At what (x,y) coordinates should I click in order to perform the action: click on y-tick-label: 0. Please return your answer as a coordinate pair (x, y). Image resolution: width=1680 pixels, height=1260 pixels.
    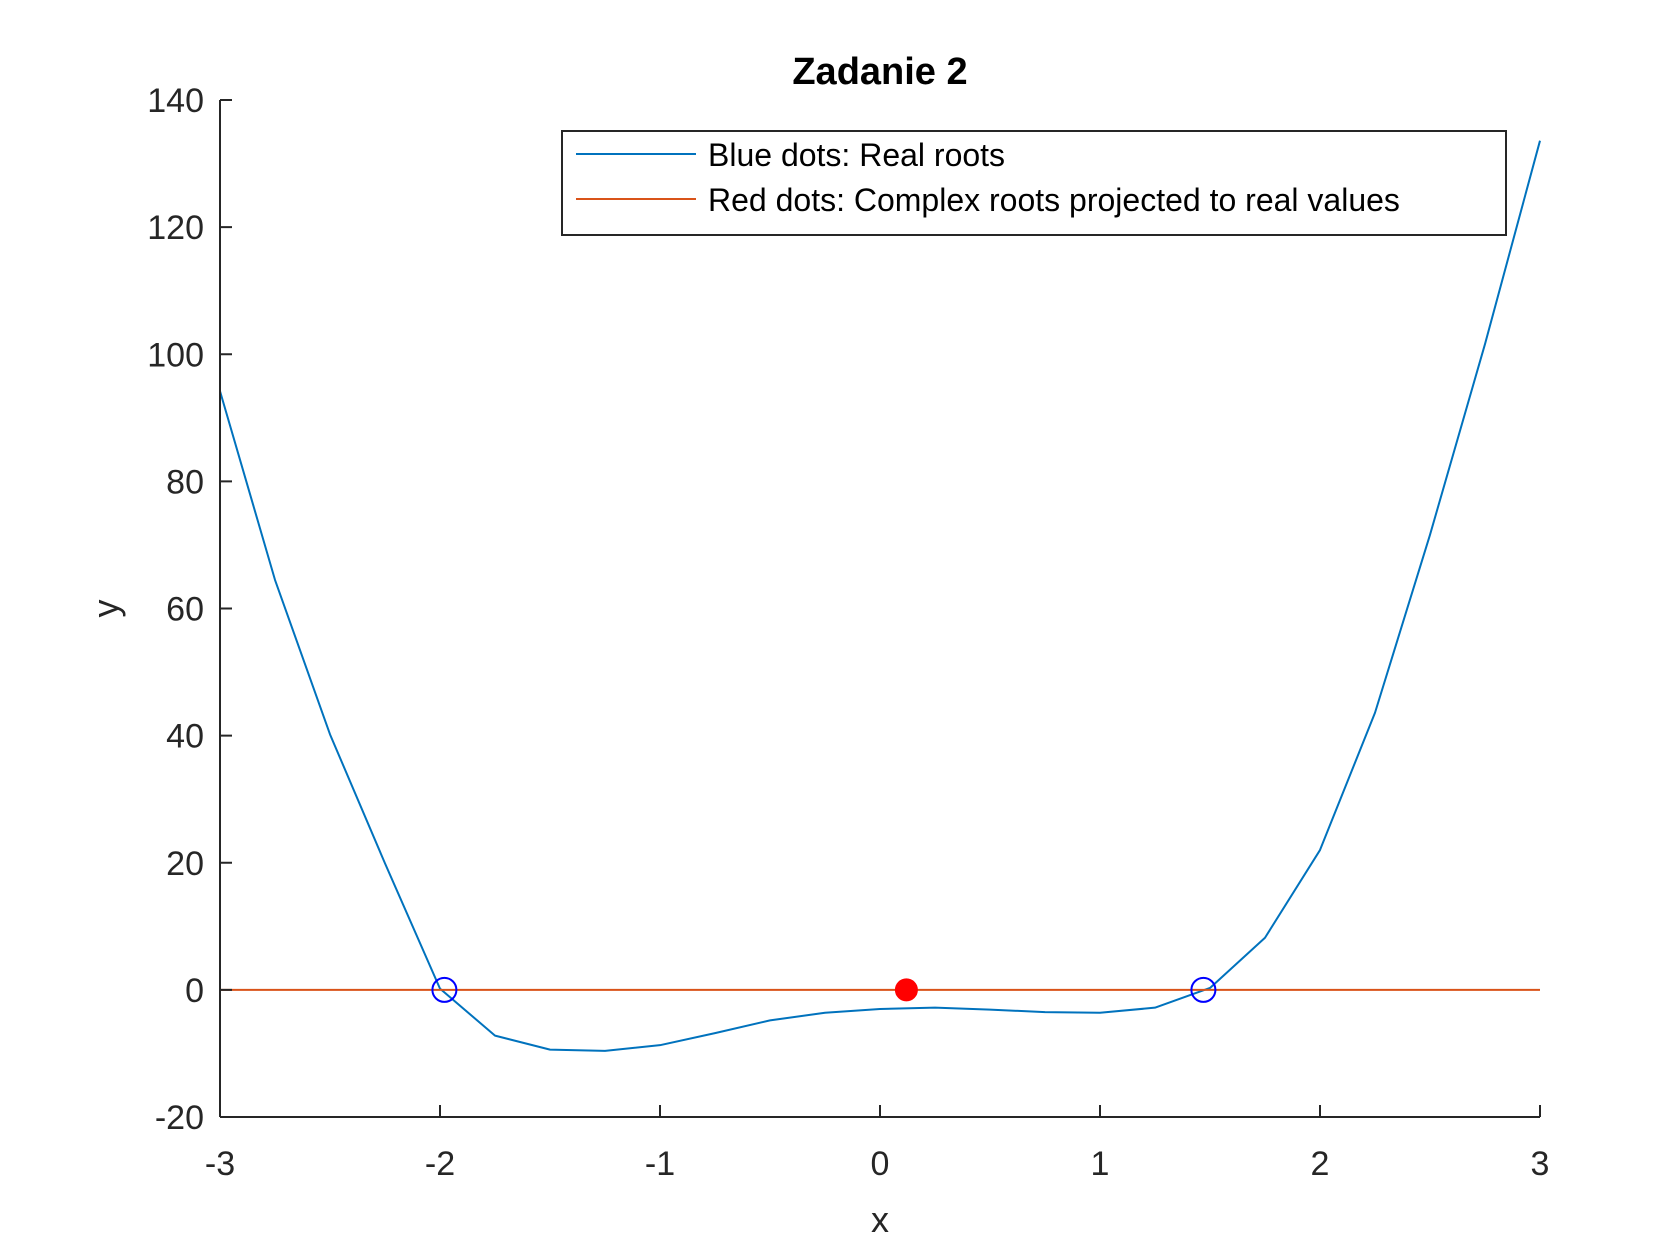
    Looking at the image, I should click on (194, 991).